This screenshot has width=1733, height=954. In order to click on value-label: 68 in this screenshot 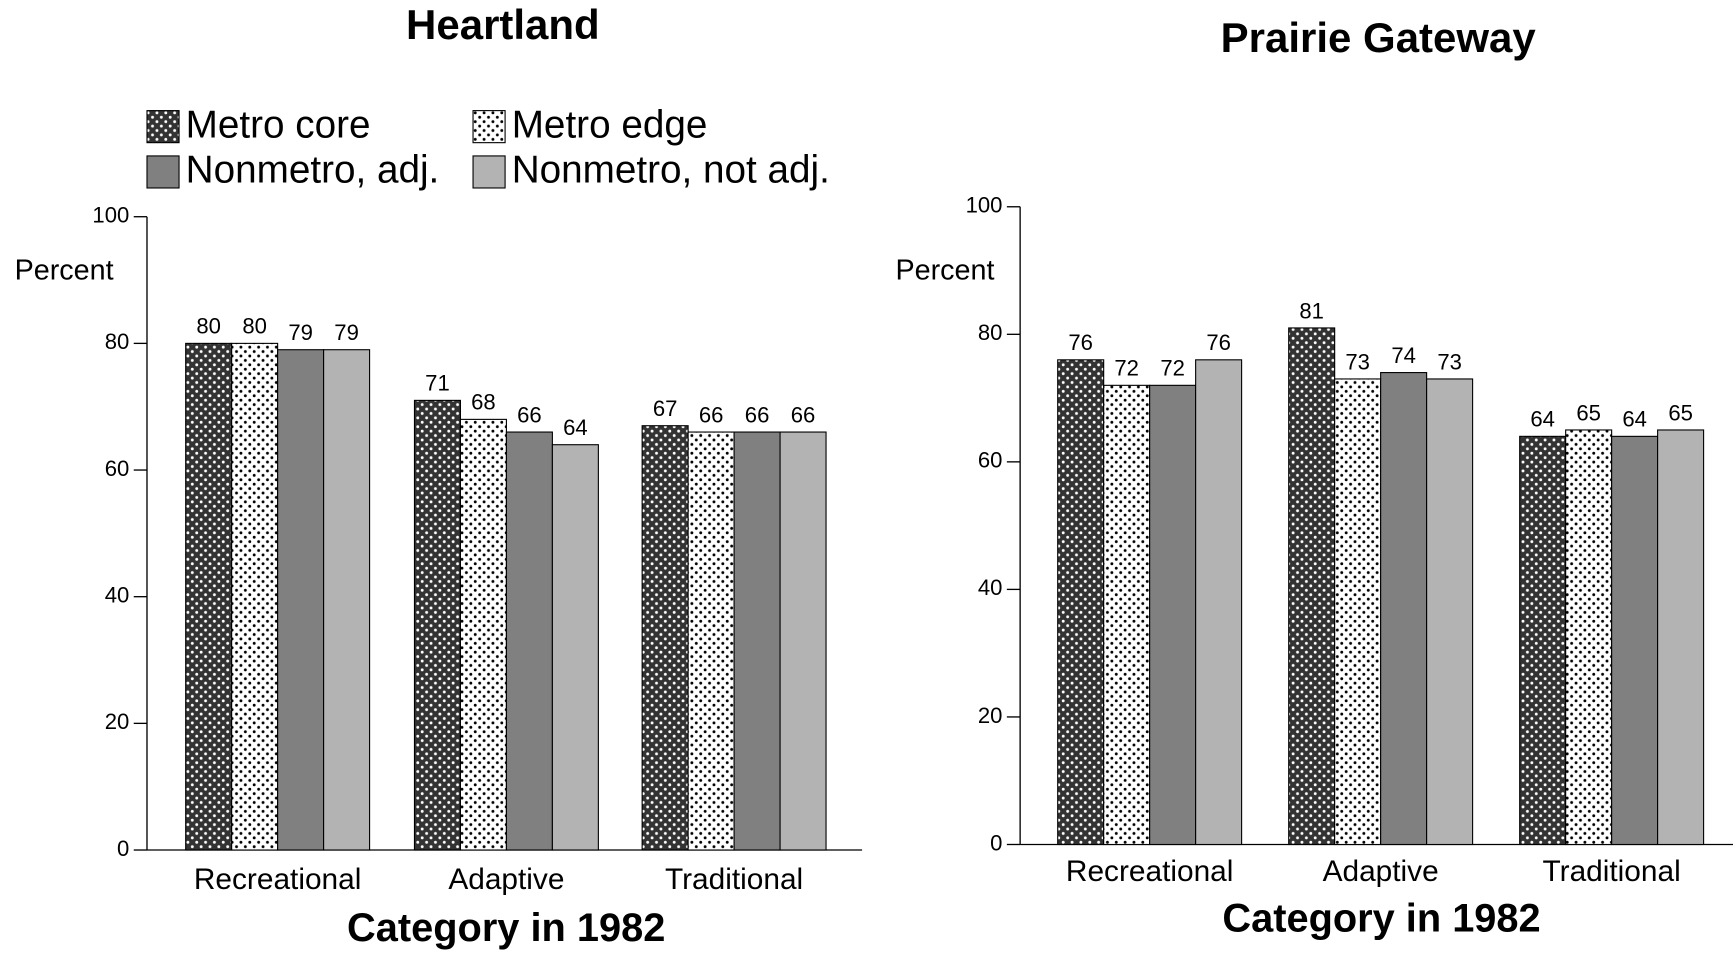, I will do `click(483, 402)`.